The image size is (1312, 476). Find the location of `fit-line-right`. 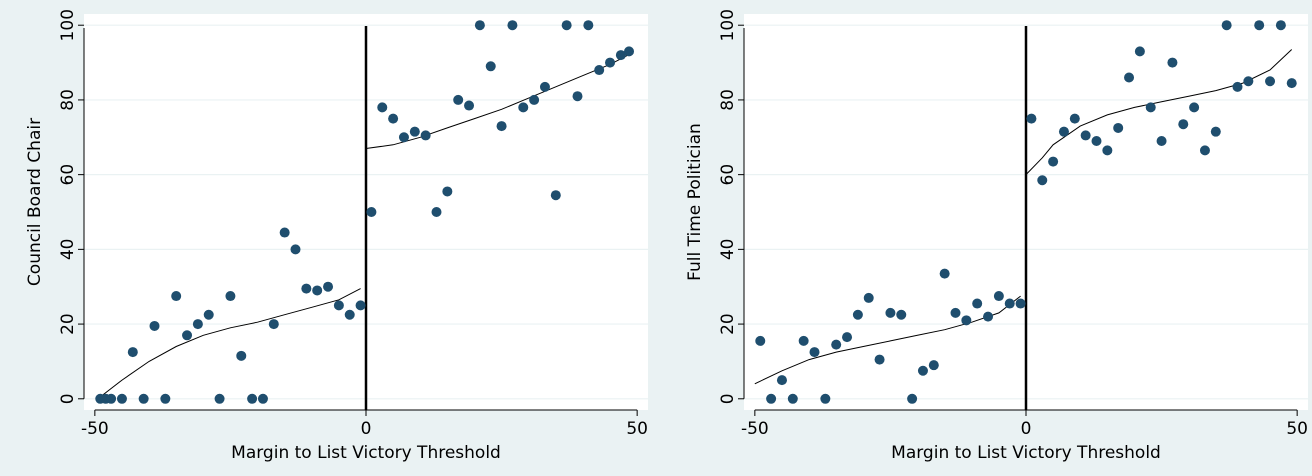

fit-line-right is located at coordinates (498, 100).